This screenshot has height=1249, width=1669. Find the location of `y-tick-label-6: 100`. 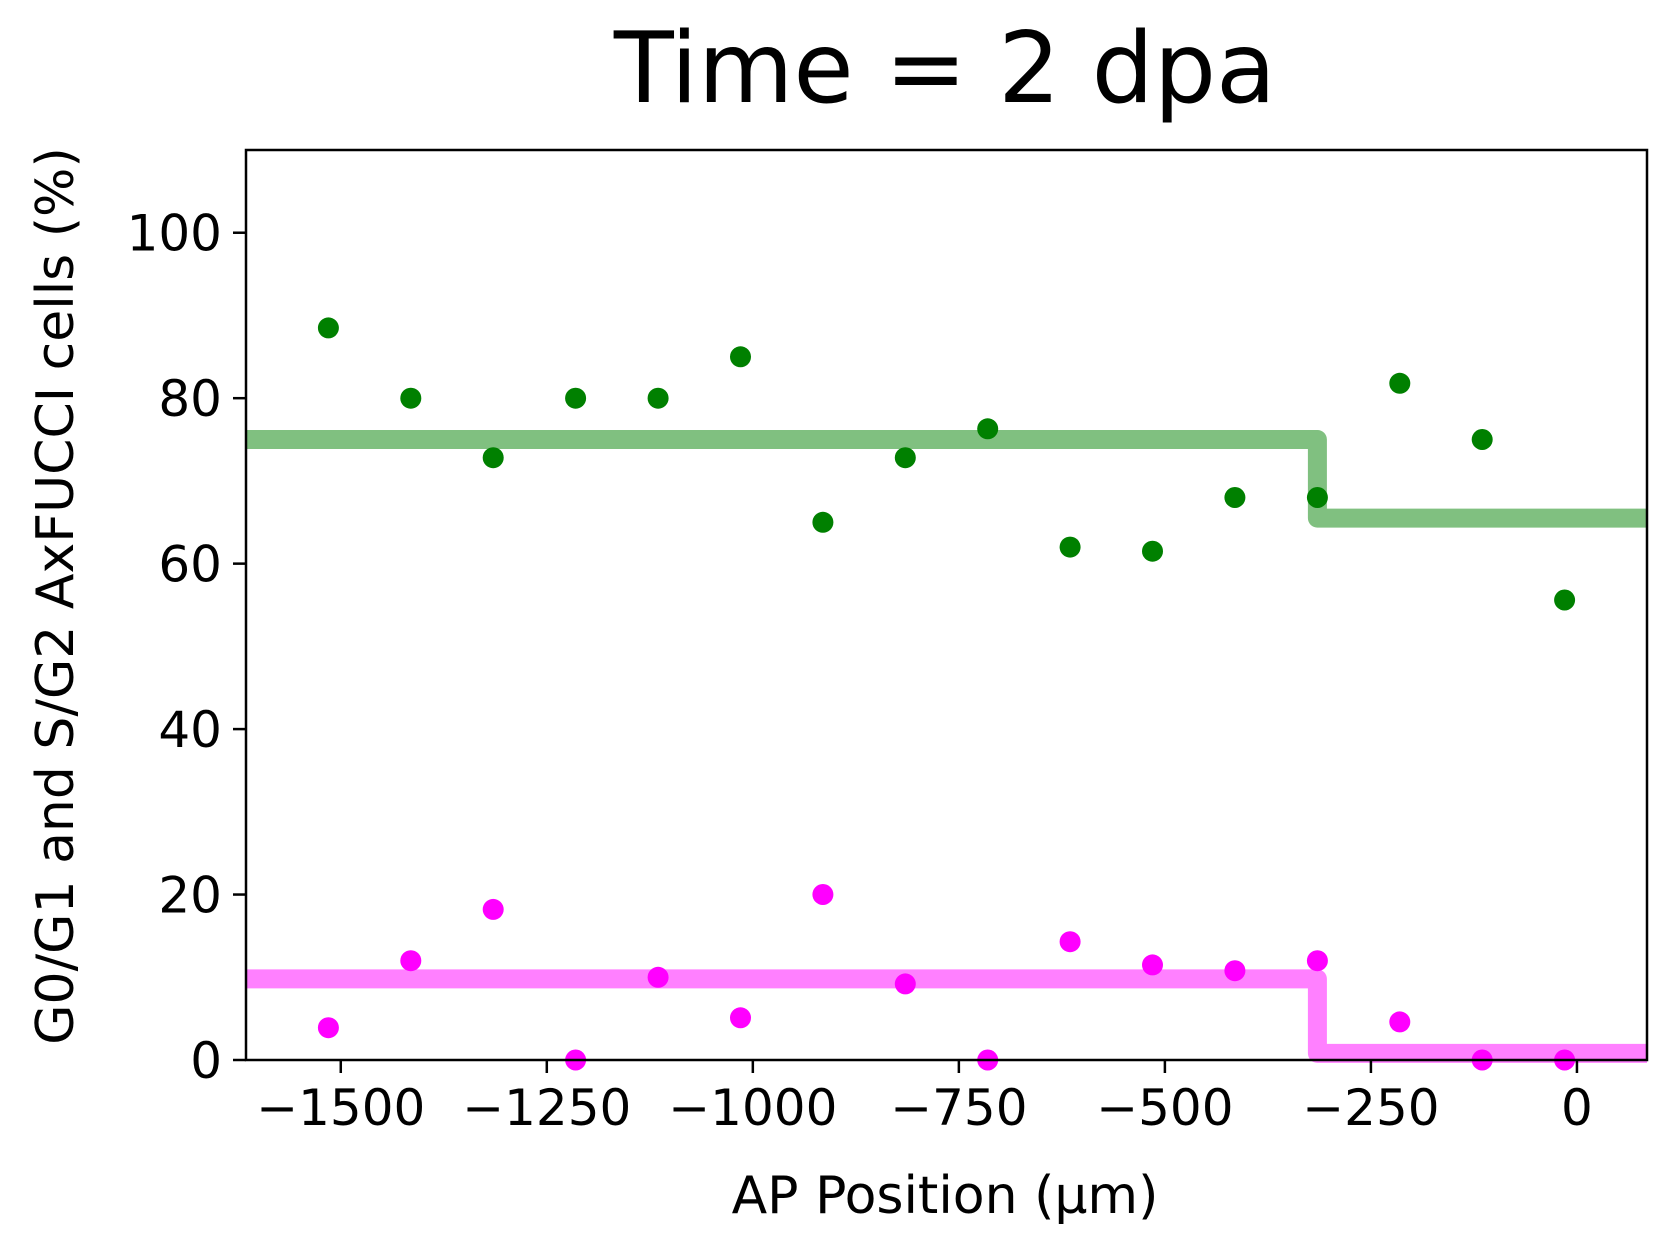

y-tick-label-6: 100 is located at coordinates (174, 234).